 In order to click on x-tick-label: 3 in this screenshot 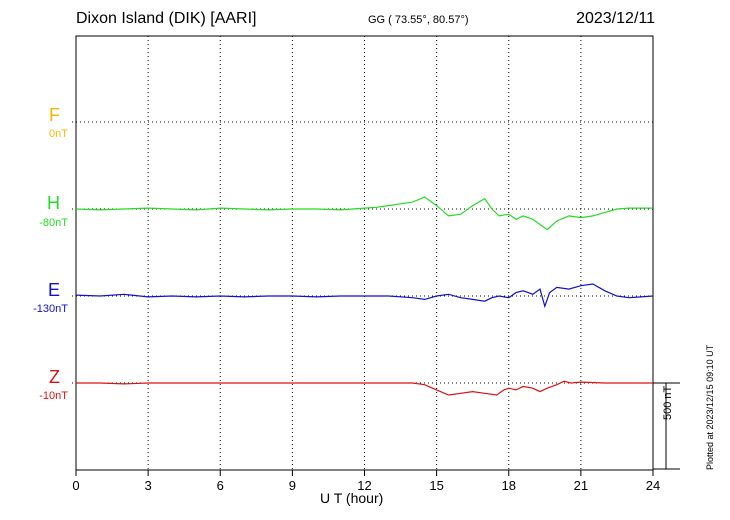, I will do `click(148, 485)`.